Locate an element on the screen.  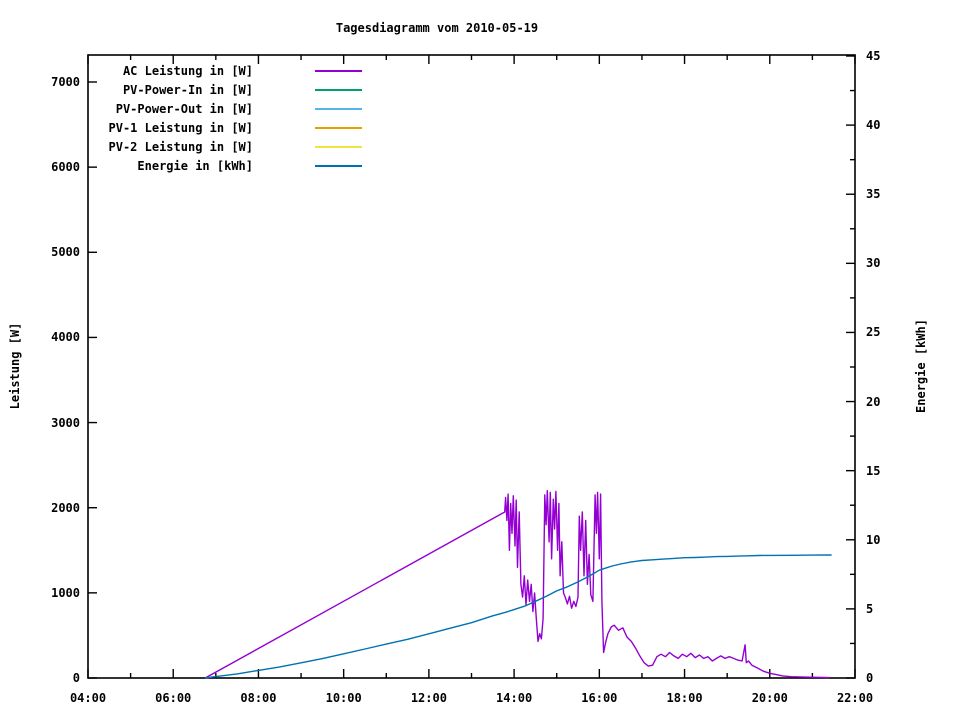
legend-item-pv-1-leistung: PV-1 Leistung in [W] is located at coordinates (230, 128).